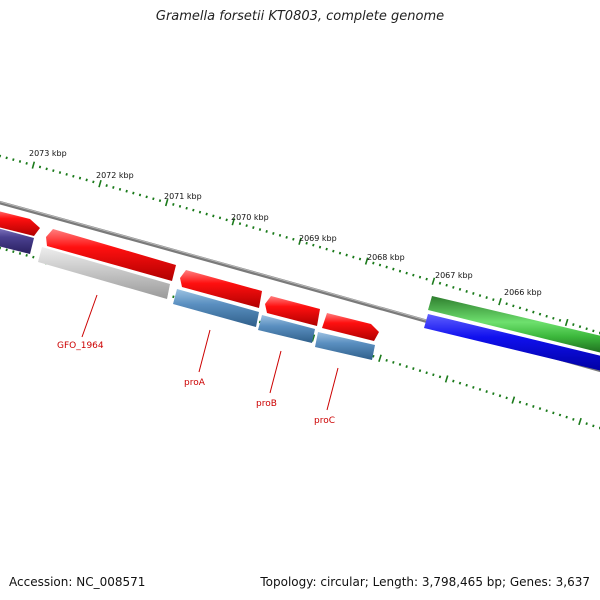 The height and width of the screenshot is (600, 600). I want to click on cds-red-left-edge, so click(20, 222).